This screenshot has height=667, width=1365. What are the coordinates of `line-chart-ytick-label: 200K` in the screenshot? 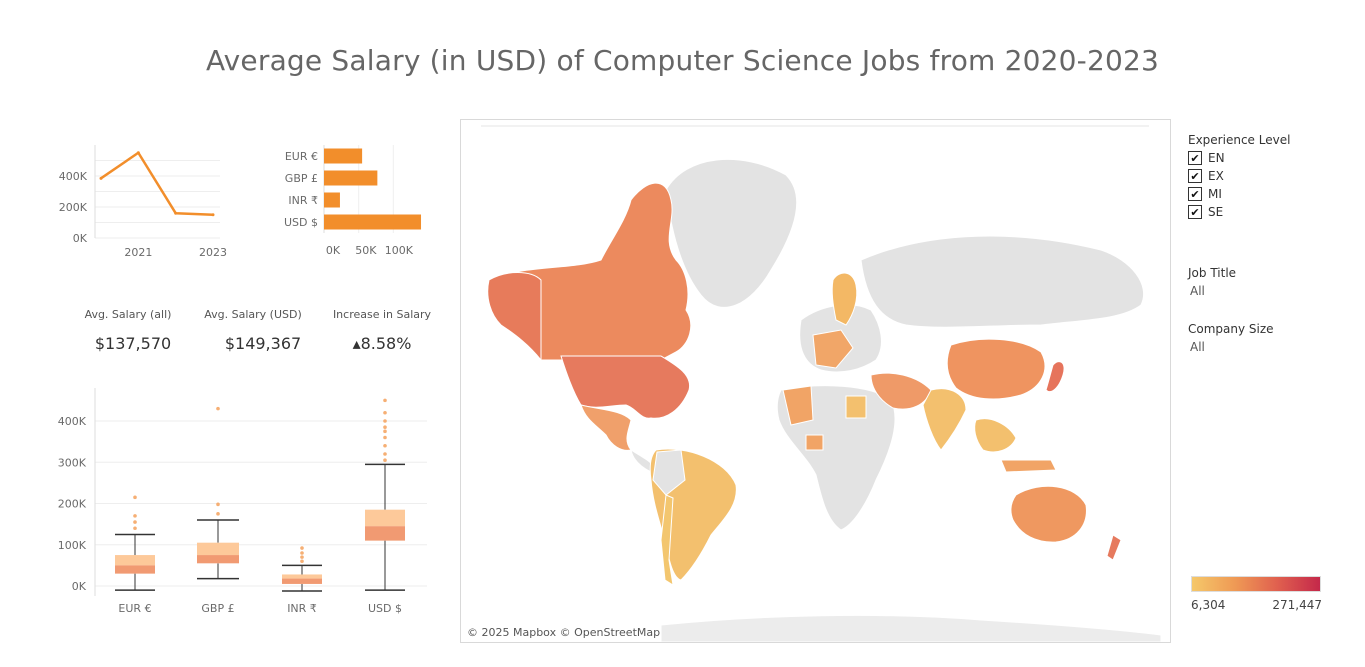 It's located at (73, 207).